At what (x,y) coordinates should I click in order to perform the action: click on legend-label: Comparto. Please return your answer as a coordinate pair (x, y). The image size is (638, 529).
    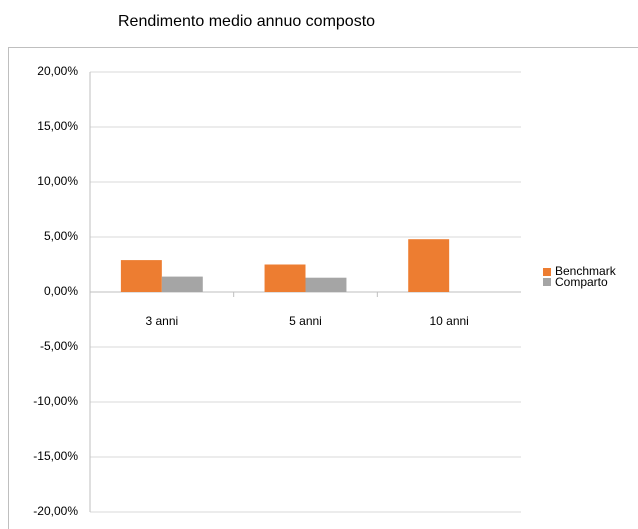
    Looking at the image, I should click on (581, 282).